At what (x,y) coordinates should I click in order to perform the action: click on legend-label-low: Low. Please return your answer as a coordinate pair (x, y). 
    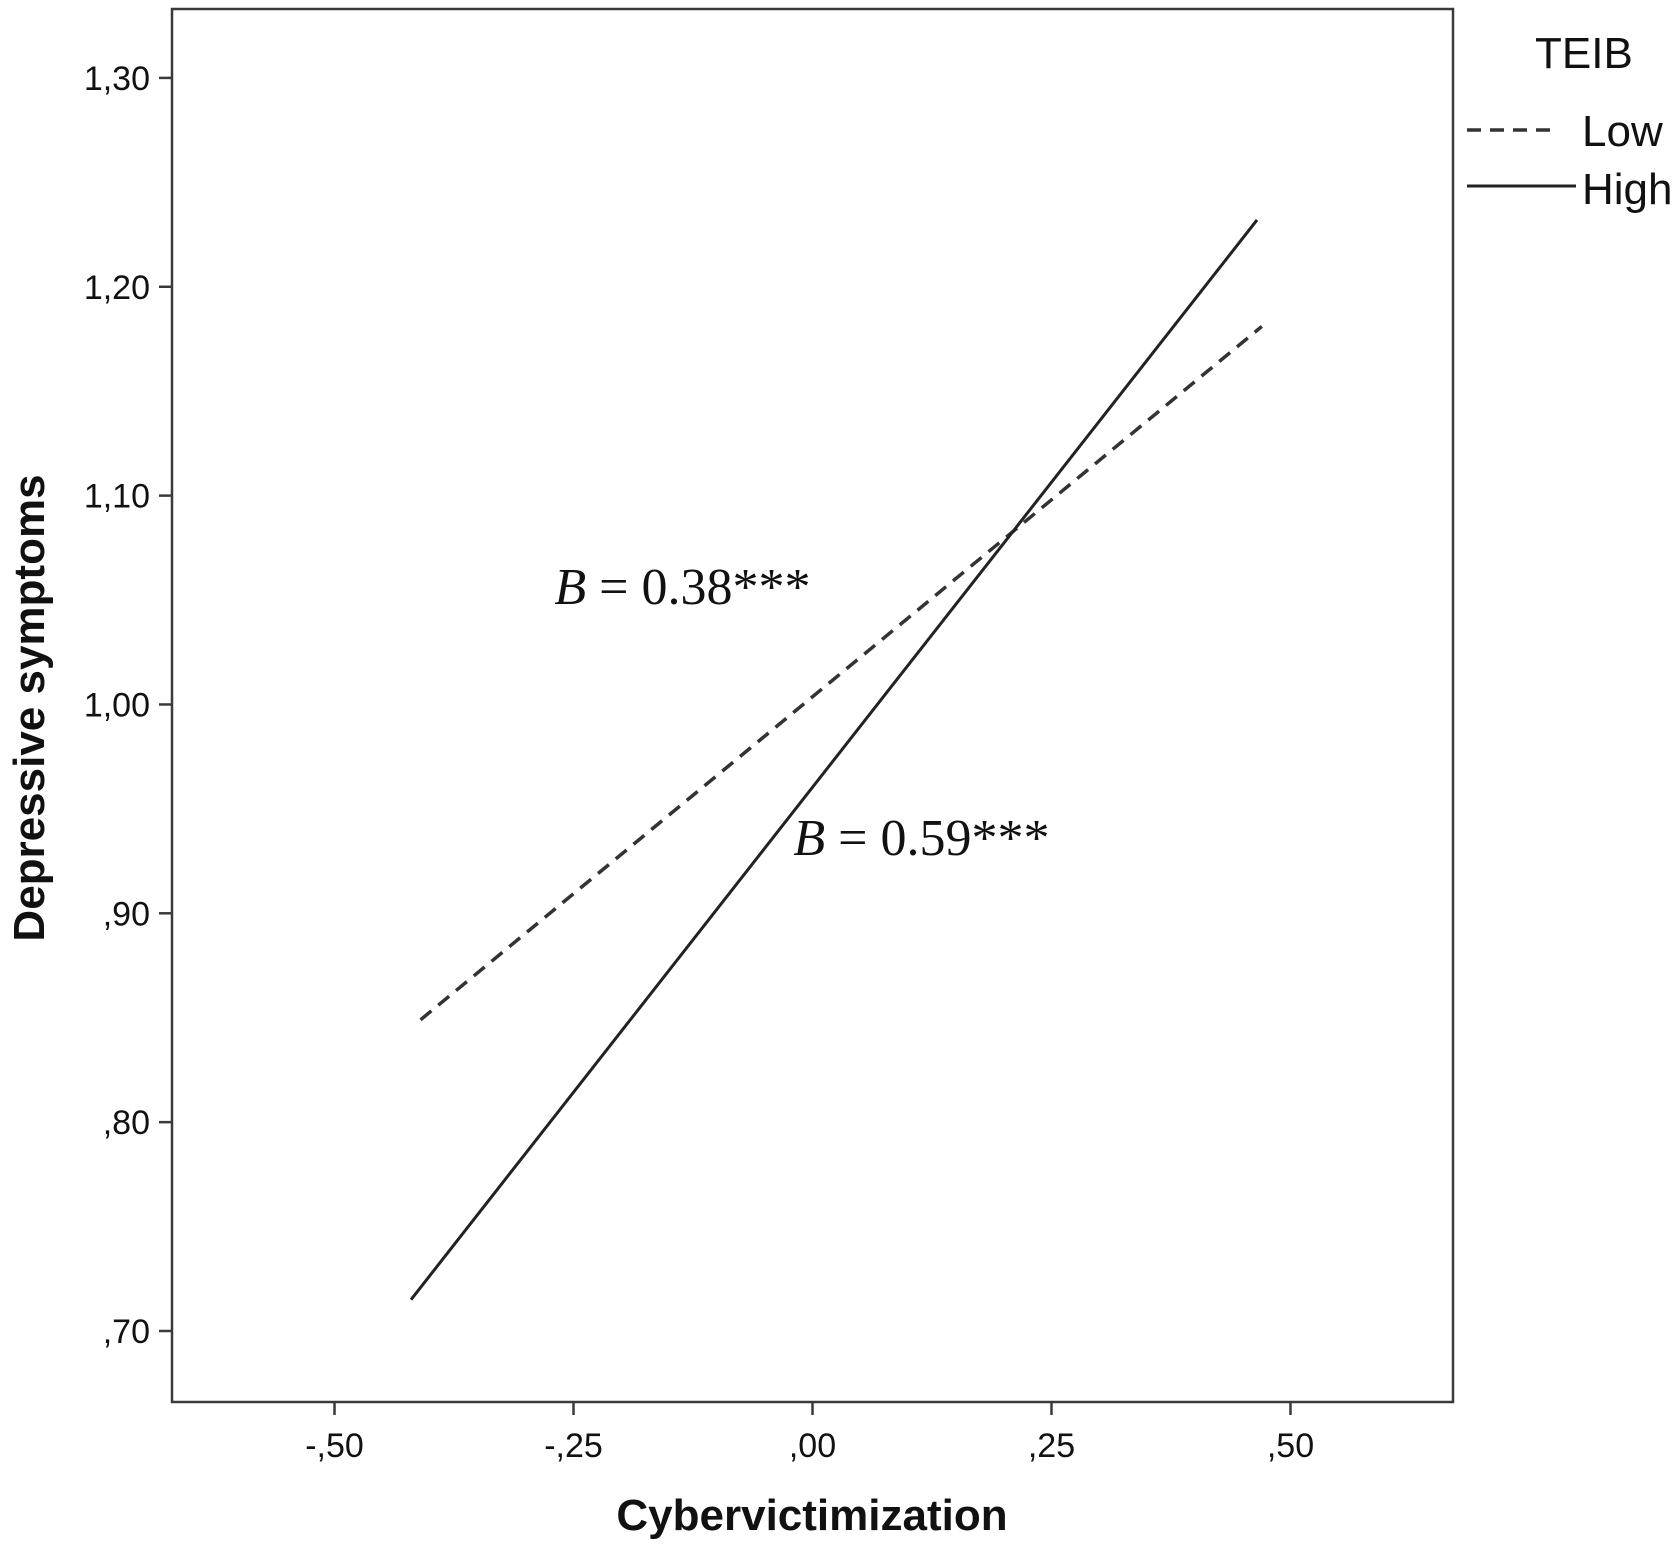
    Looking at the image, I should click on (1622, 131).